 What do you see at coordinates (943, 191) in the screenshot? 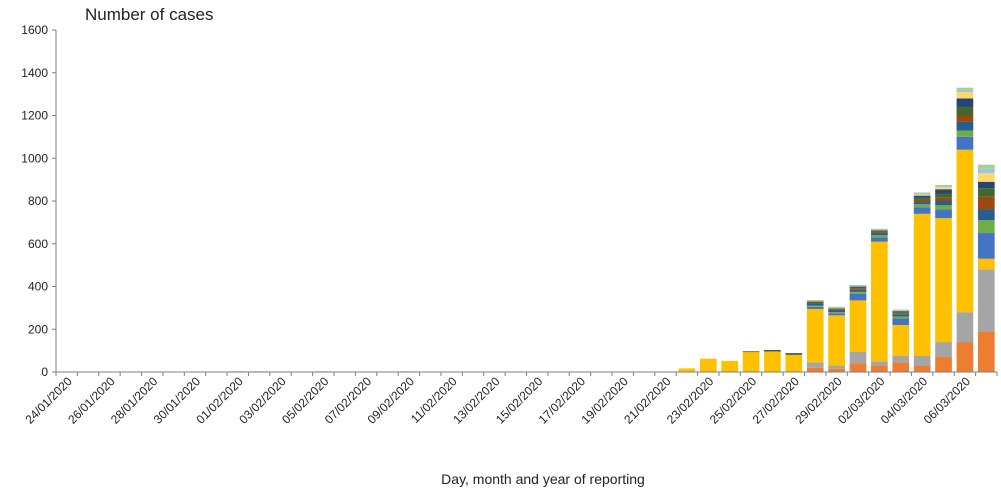
I see `bar-segment-05-03-2020-s9` at bounding box center [943, 191].